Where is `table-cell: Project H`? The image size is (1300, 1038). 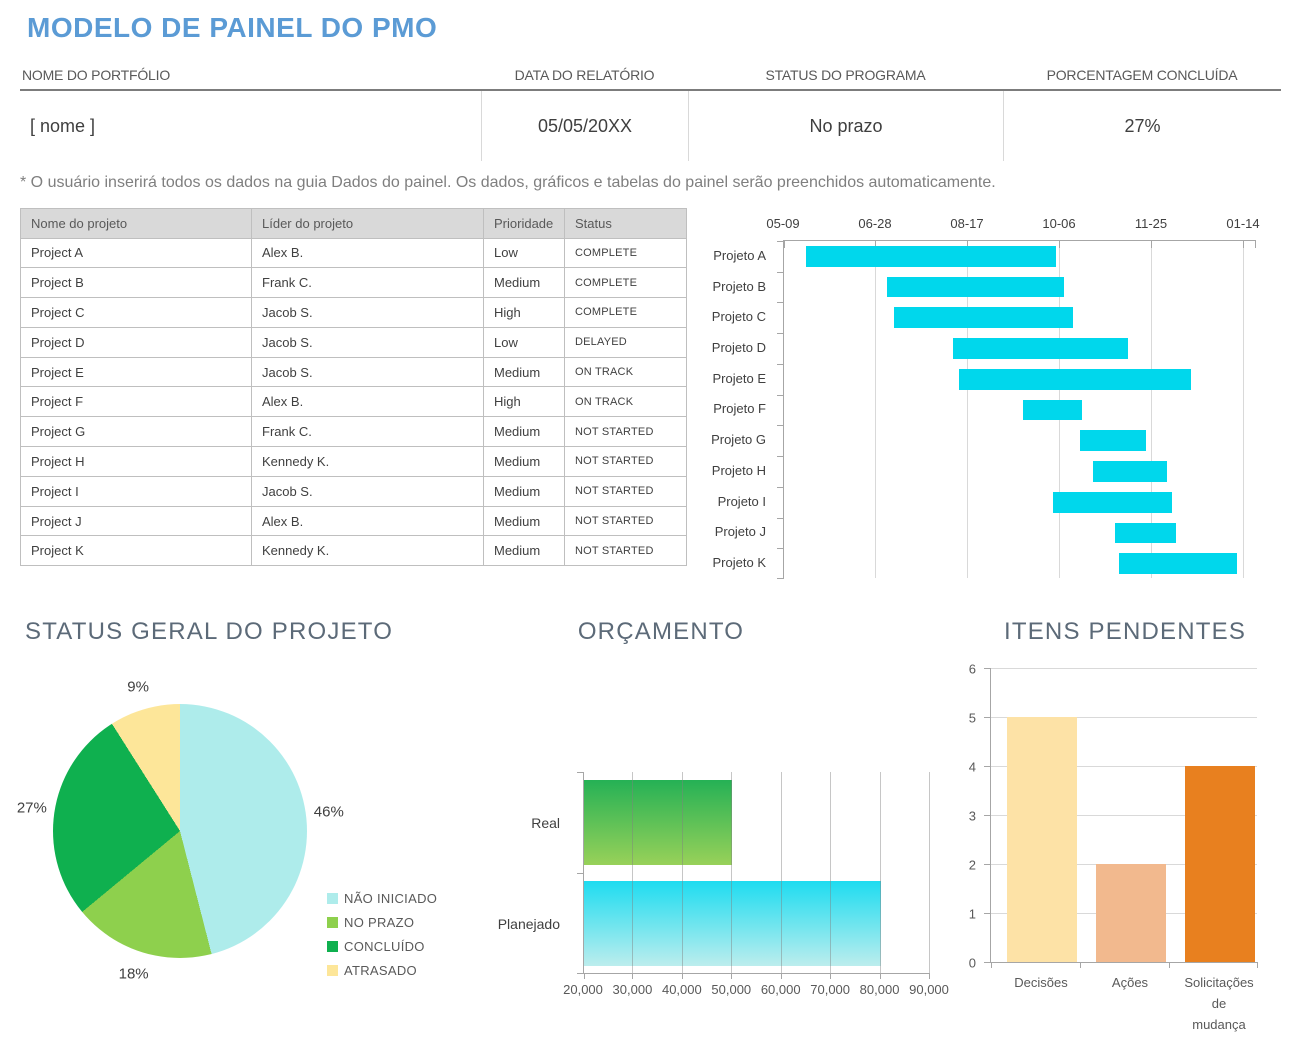 table-cell: Project H is located at coordinates (136, 461).